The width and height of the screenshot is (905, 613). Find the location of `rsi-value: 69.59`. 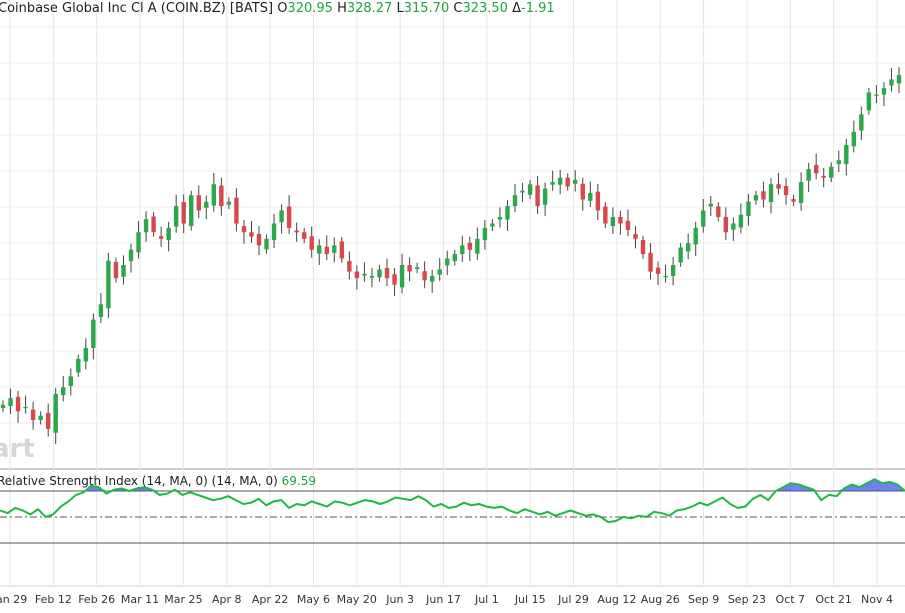

rsi-value: 69.59 is located at coordinates (298, 481).